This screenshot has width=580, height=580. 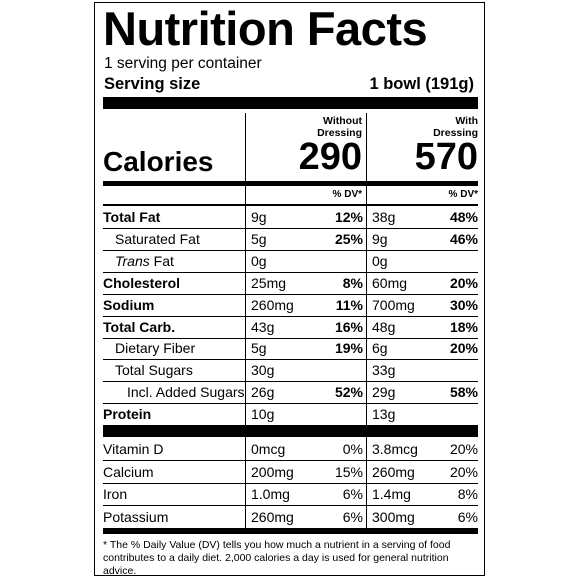 What do you see at coordinates (290, 205) in the screenshot?
I see `thin-divider` at bounding box center [290, 205].